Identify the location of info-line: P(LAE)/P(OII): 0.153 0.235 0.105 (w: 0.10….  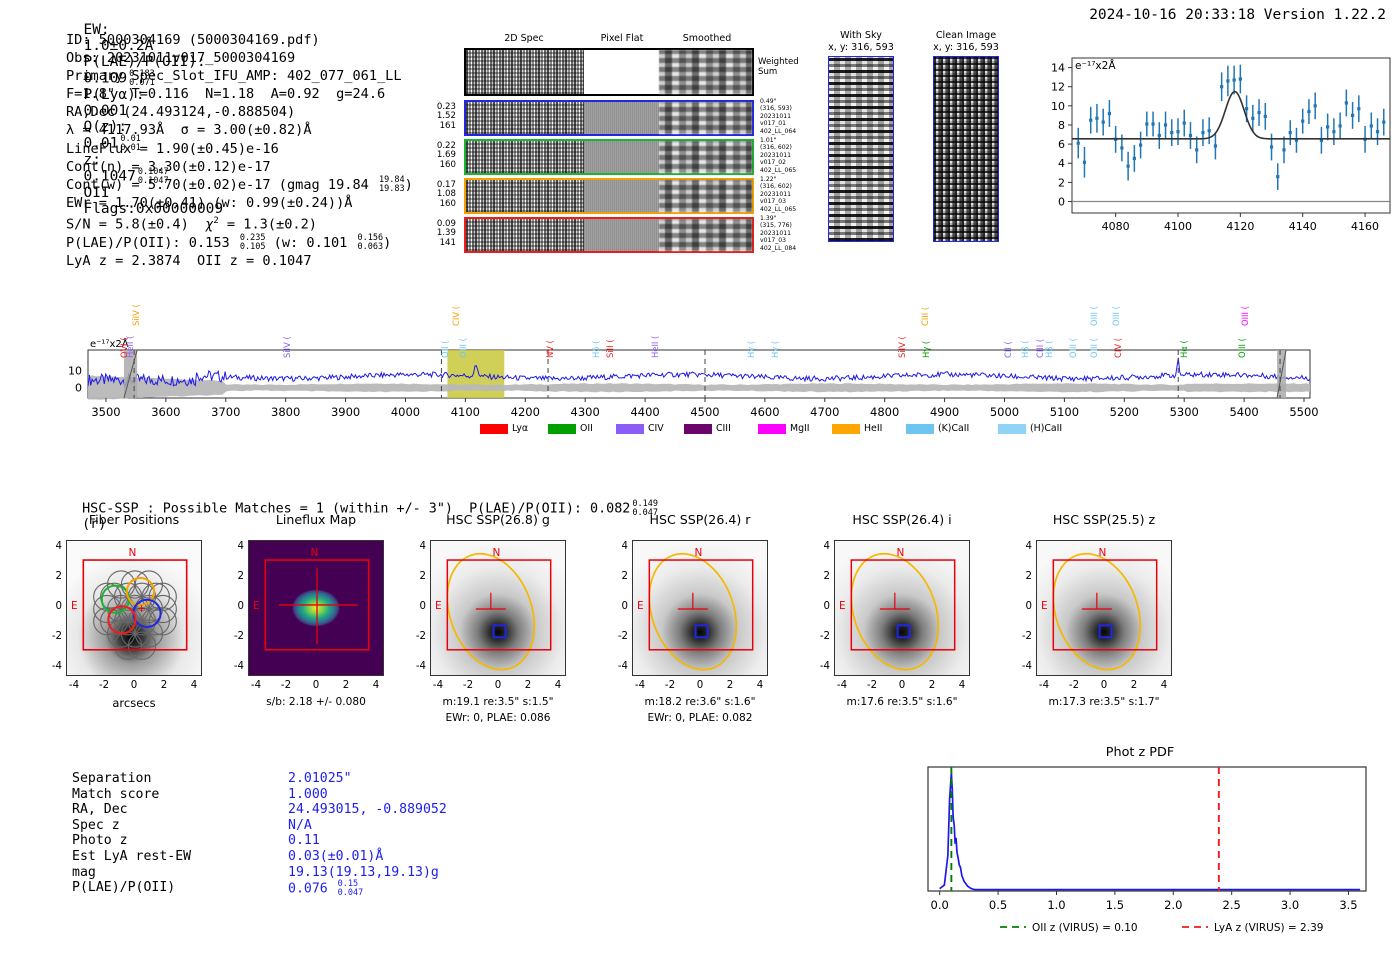
(229, 242).